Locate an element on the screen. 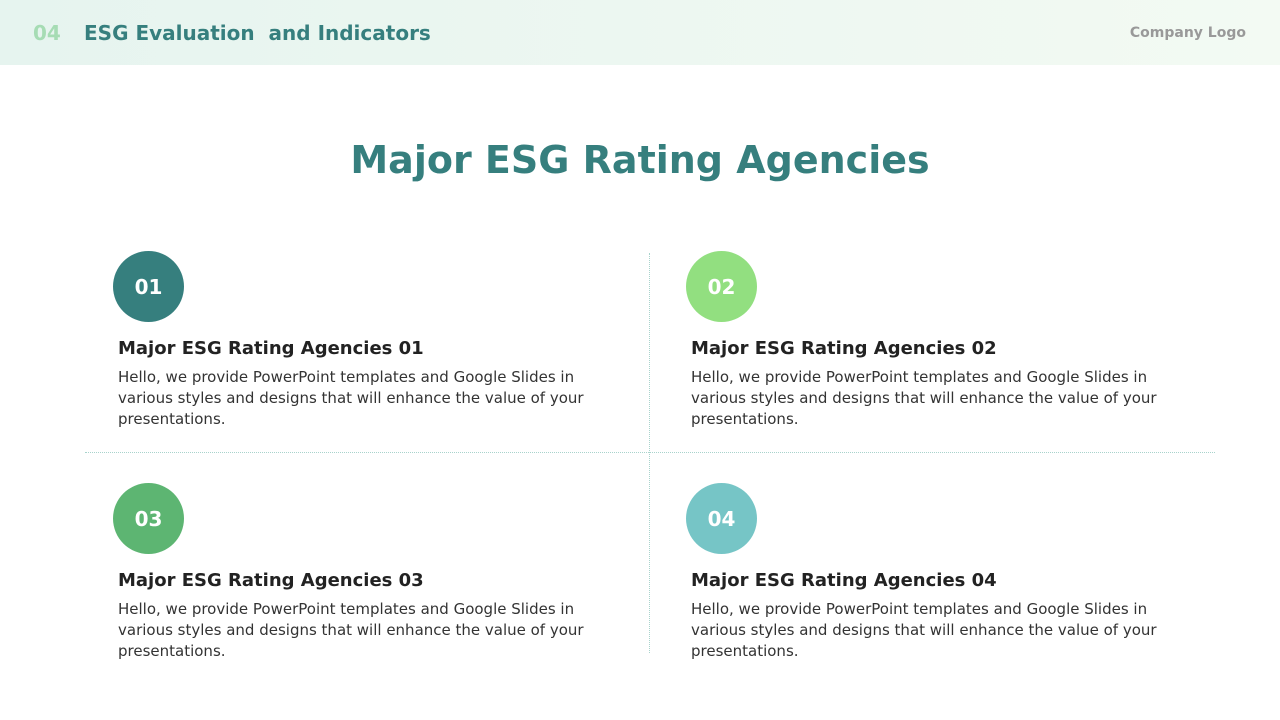 This screenshot has width=1280, height=720. item-number: 03 is located at coordinates (148, 518).